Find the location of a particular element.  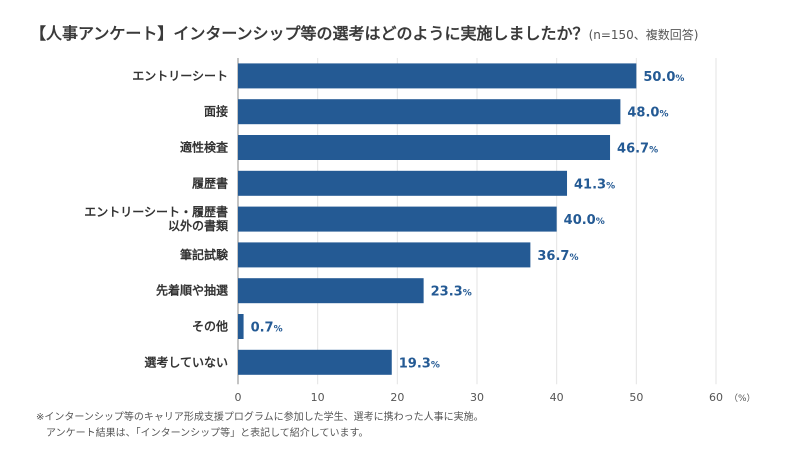

x-tick-label: 10 is located at coordinates (318, 397).